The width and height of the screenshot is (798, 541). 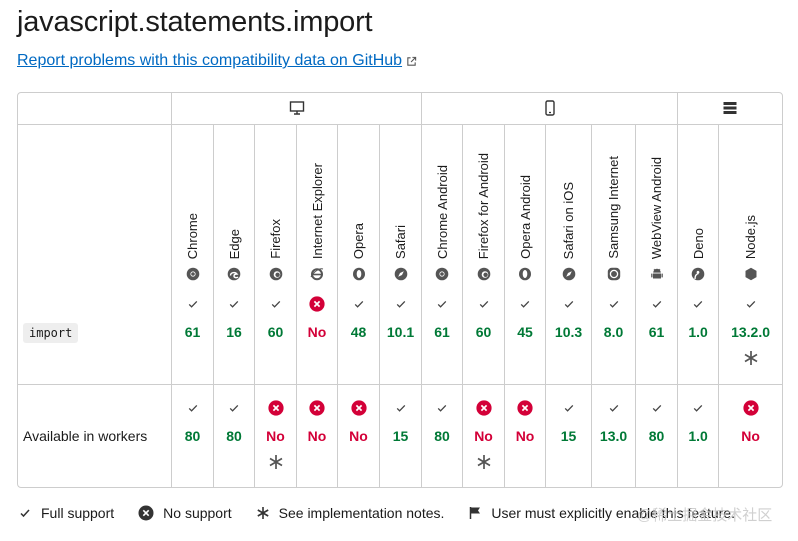 I want to click on version-label: 80, so click(x=442, y=436).